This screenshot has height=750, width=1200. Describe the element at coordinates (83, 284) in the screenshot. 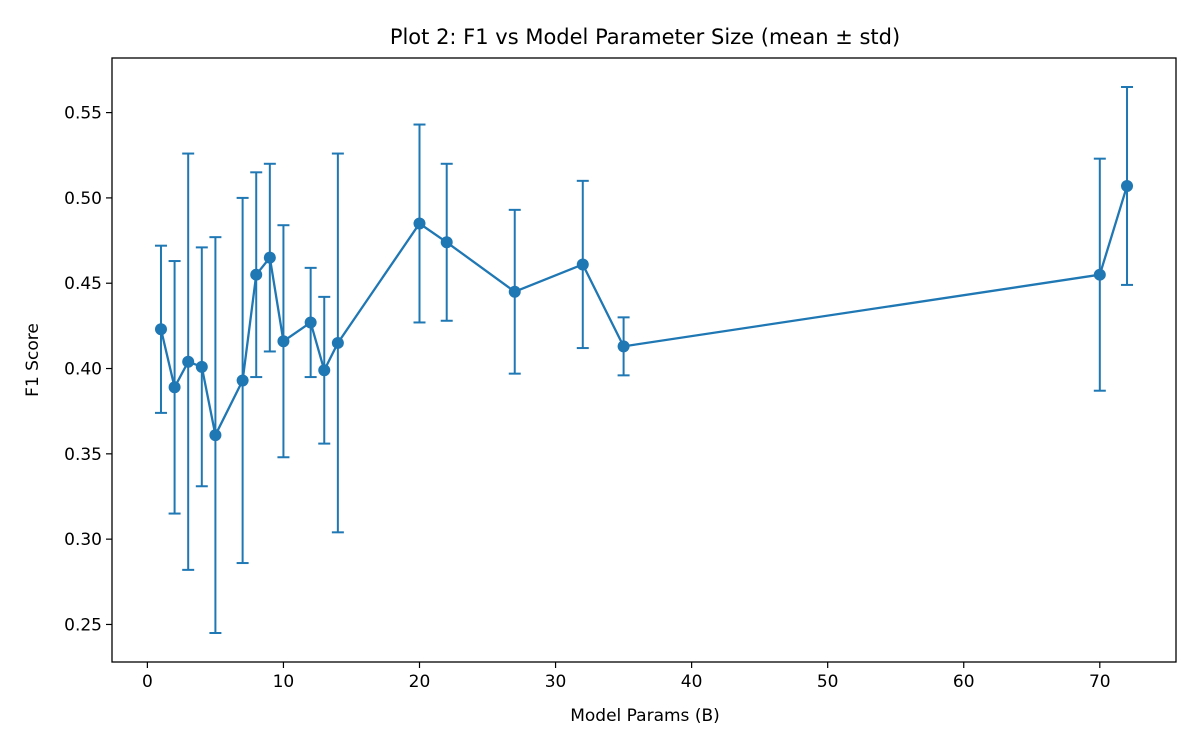

I see `y-tick-label: 0.45` at that location.